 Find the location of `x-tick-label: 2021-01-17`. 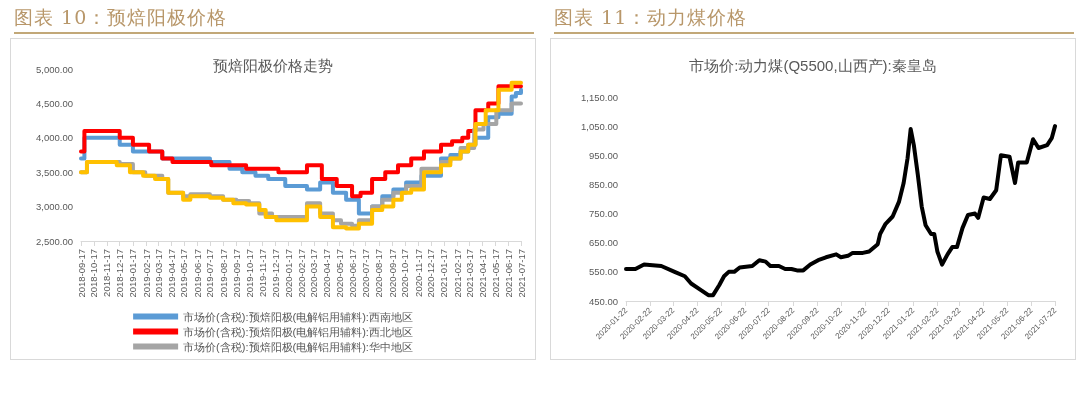

x-tick-label: 2021-01-17 is located at coordinates (444, 273).